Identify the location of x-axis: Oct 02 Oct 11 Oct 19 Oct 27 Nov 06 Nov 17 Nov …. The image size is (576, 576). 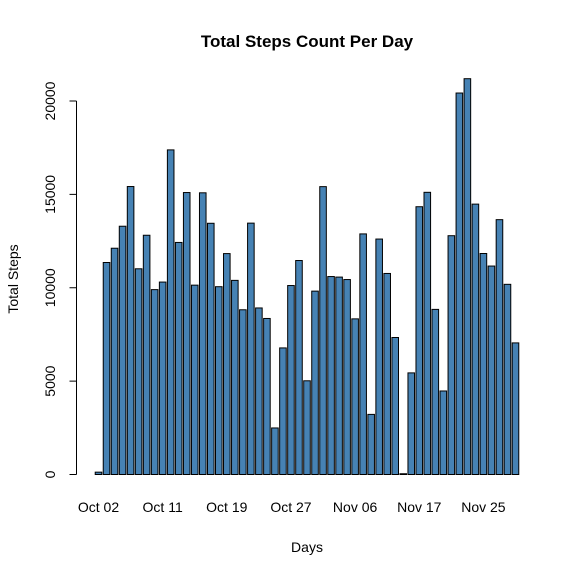
(292, 507).